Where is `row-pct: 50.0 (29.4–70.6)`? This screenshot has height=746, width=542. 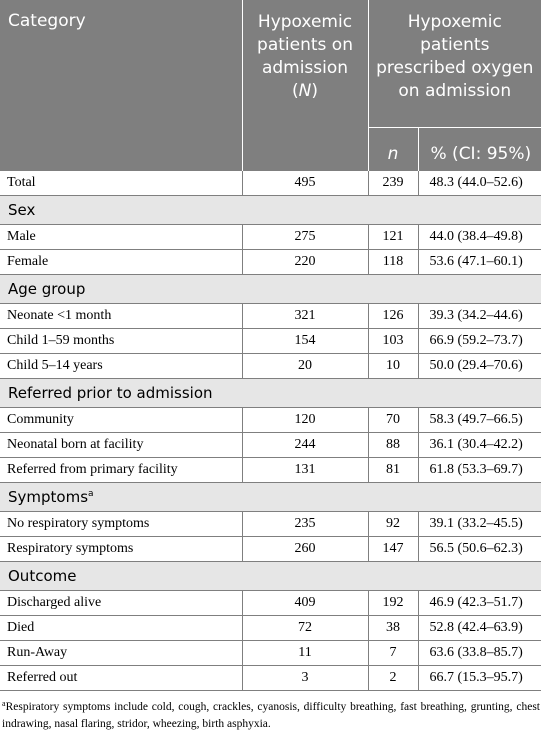 row-pct: 50.0 (29.4–70.6) is located at coordinates (479, 366).